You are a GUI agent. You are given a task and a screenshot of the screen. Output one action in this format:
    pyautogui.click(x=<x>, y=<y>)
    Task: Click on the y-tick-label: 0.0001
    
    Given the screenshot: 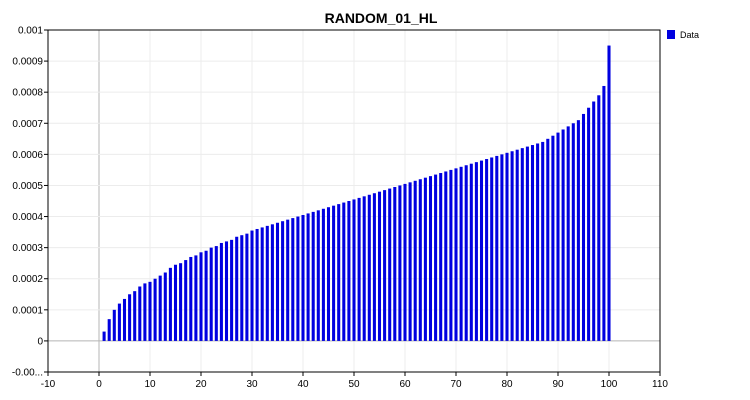 What is the action you would take?
    pyautogui.click(x=27, y=310)
    